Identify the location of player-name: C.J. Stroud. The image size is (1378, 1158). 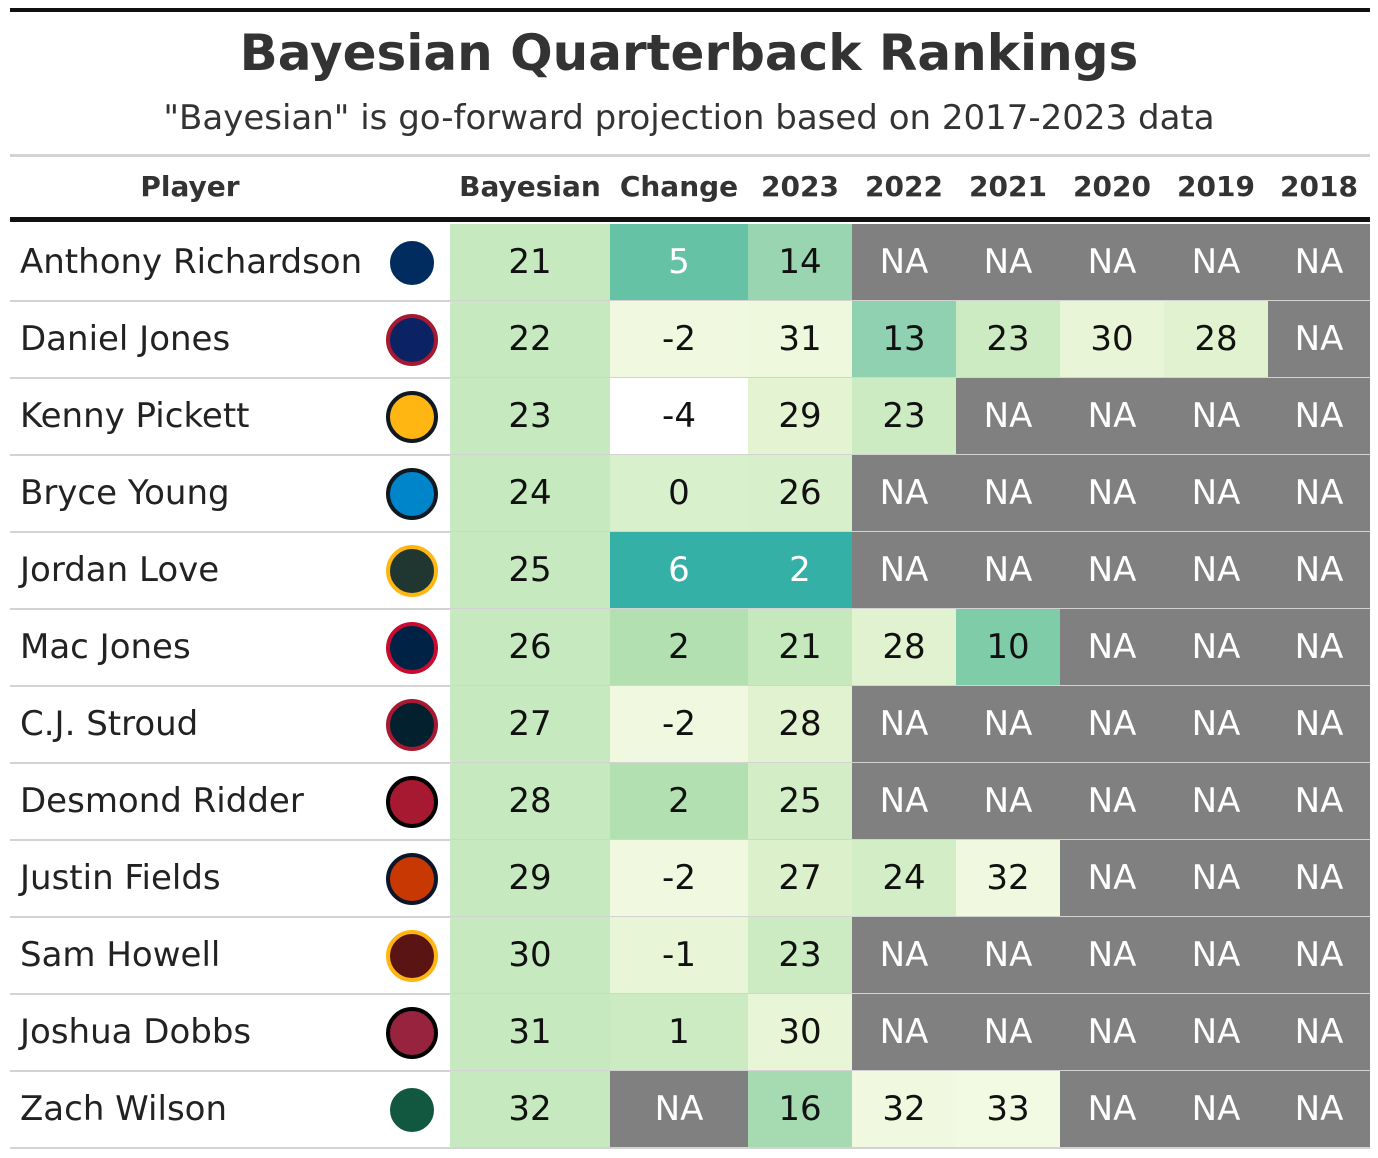
(109, 724).